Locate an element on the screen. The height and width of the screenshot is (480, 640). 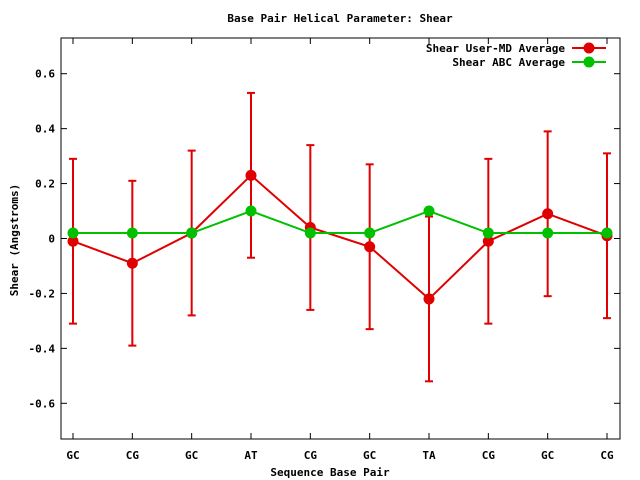
y-tick-label: 0.2 is located at coordinates (45, 184).